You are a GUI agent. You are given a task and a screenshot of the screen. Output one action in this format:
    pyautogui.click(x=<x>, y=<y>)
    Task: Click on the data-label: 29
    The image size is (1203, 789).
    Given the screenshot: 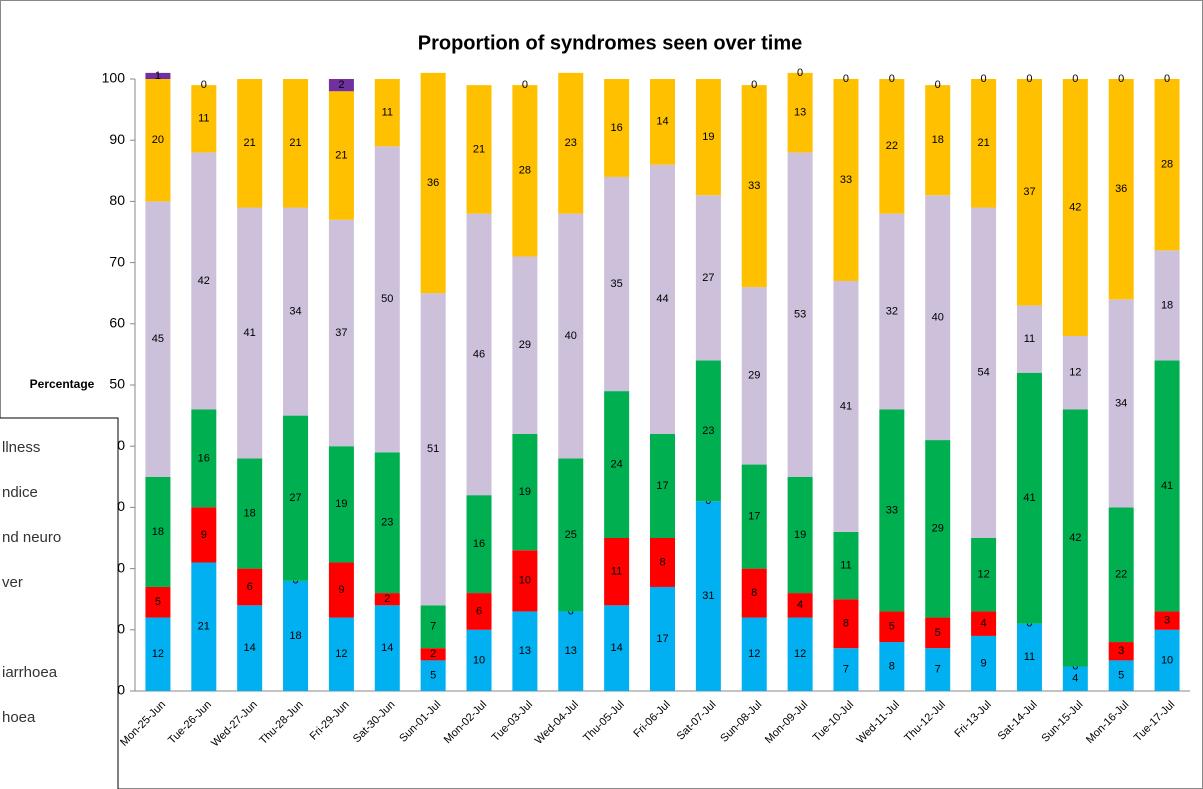 What is the action you would take?
    pyautogui.click(x=525, y=345)
    